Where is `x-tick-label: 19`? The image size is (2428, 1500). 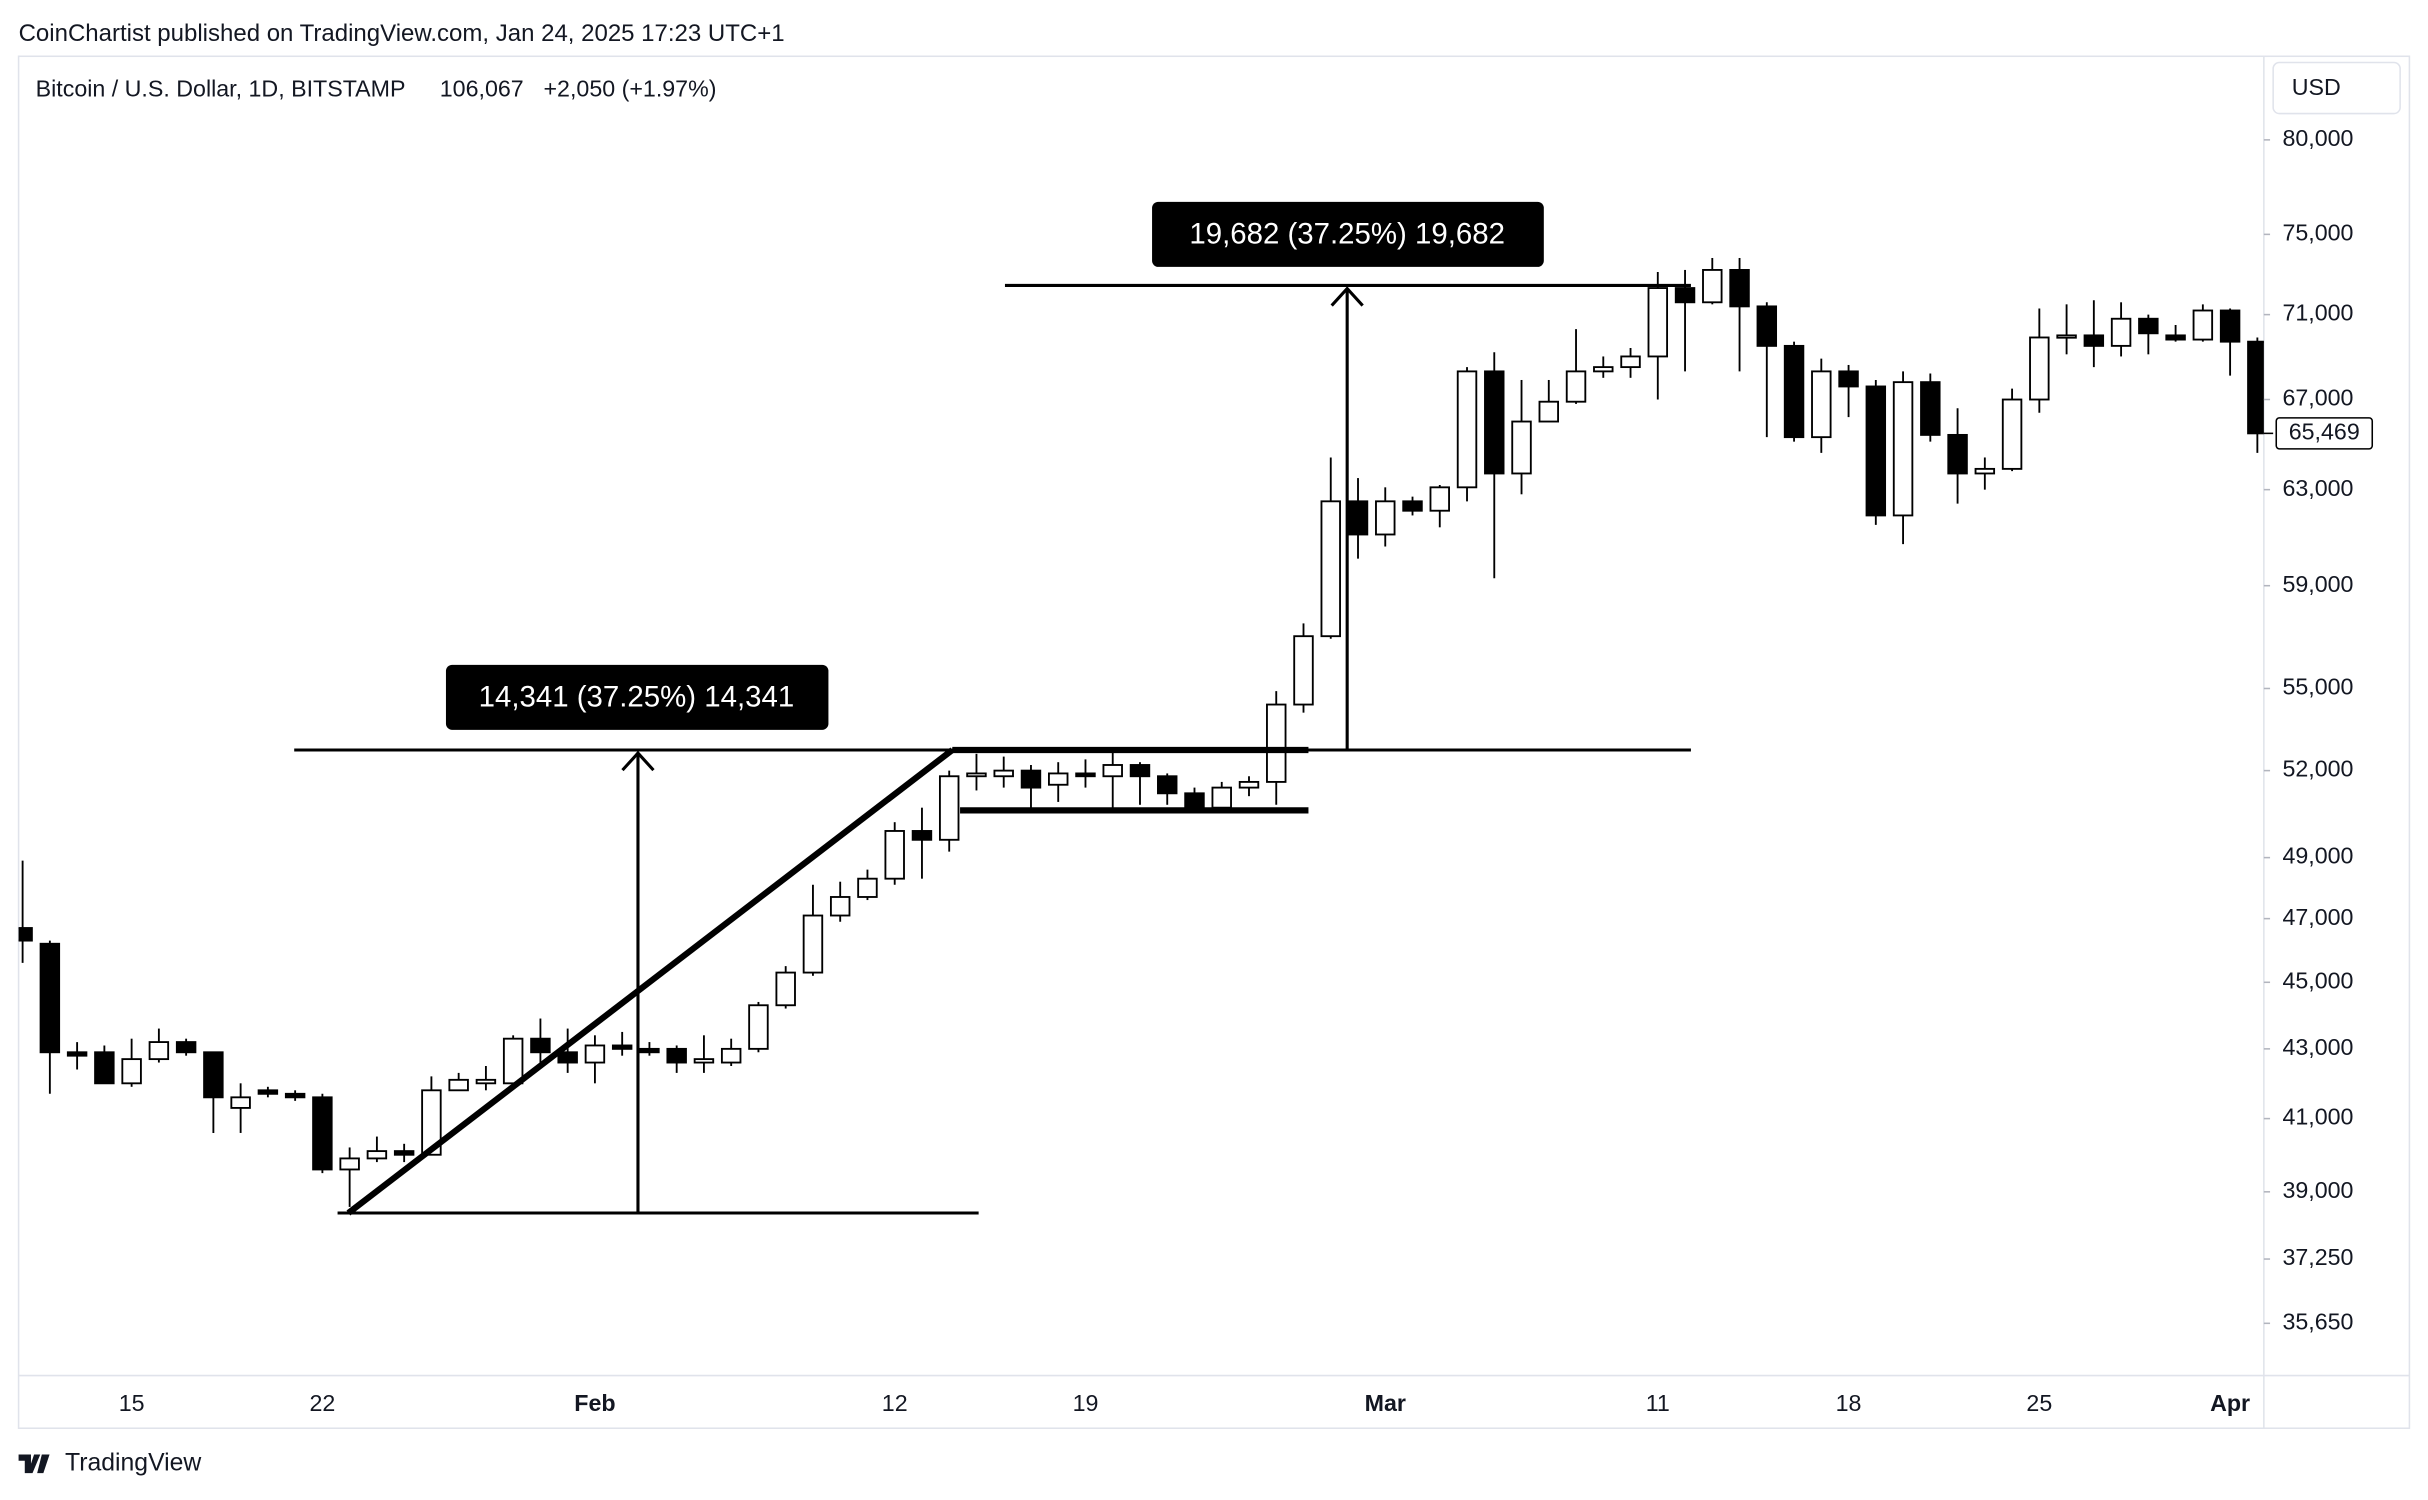 x-tick-label: 19 is located at coordinates (1086, 1403).